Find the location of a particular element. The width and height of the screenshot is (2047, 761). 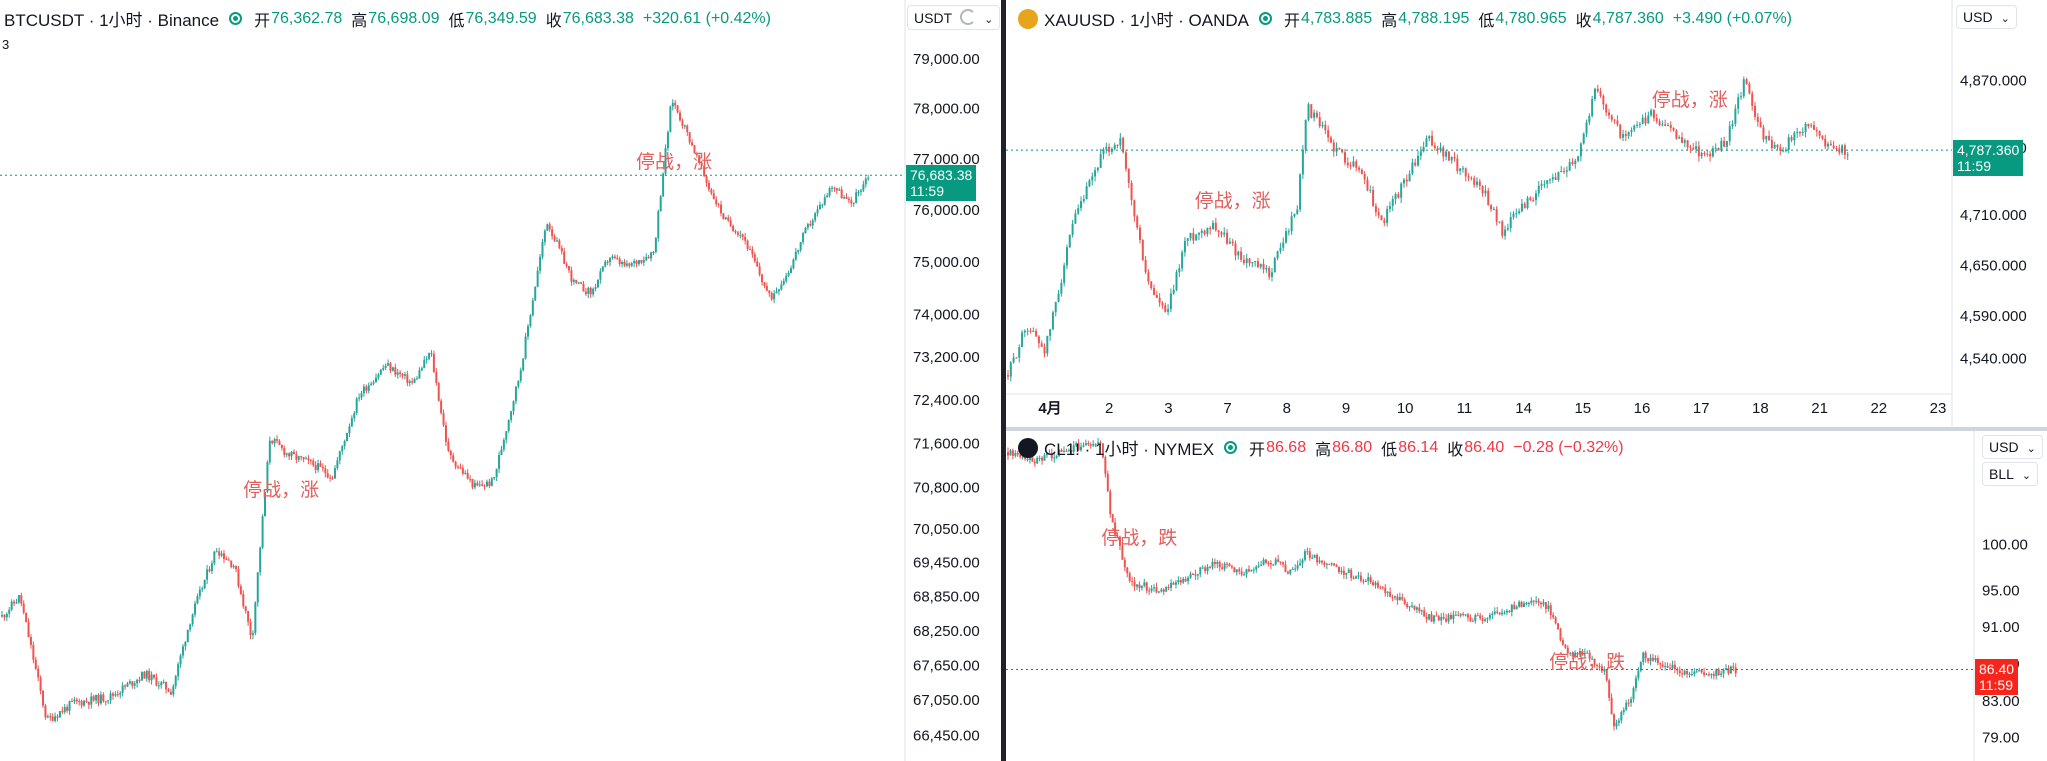

cl-unit-selector: BLL ⌄ is located at coordinates (2010, 474).